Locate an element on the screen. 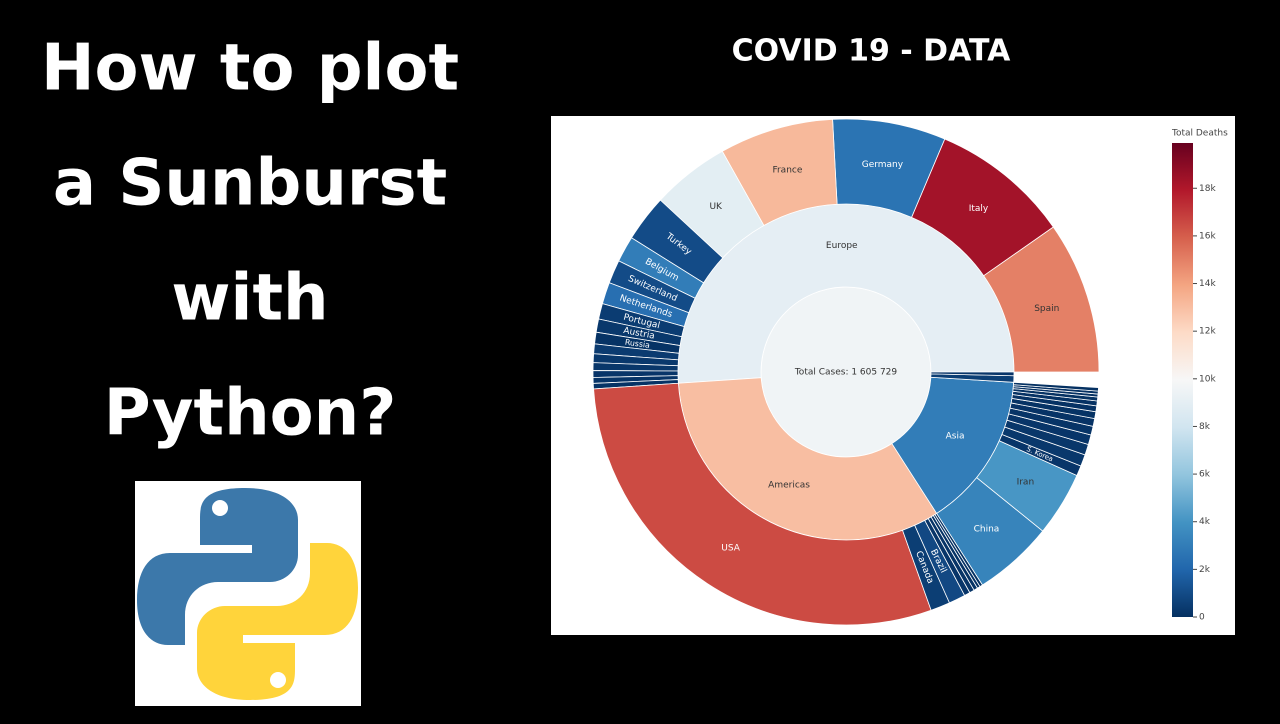  colorbar-tick-label: 6k is located at coordinates (1205, 475).